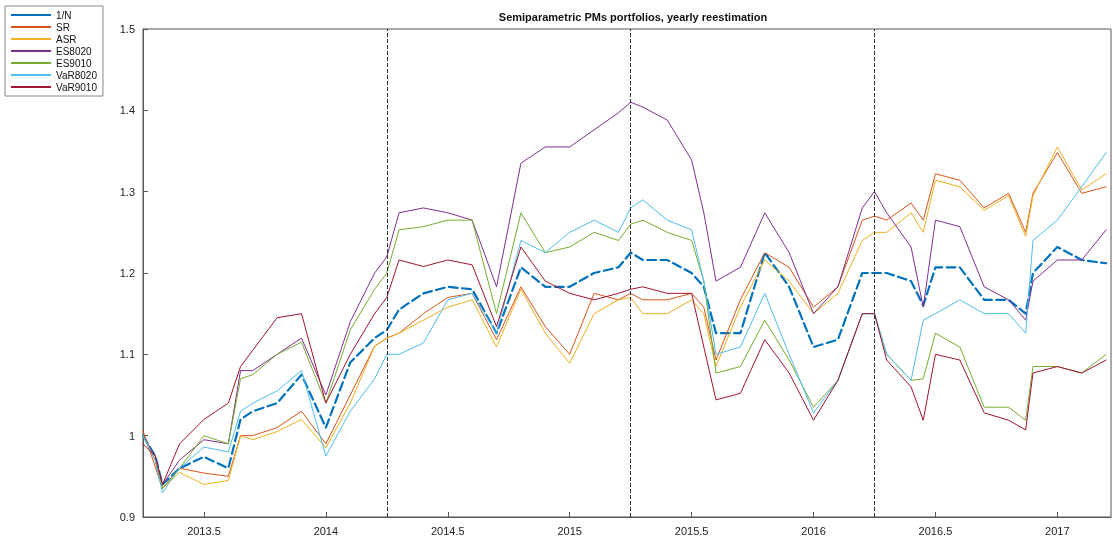 Image resolution: width=1113 pixels, height=538 pixels. I want to click on x-tick-label: 2013.5, so click(204, 530).